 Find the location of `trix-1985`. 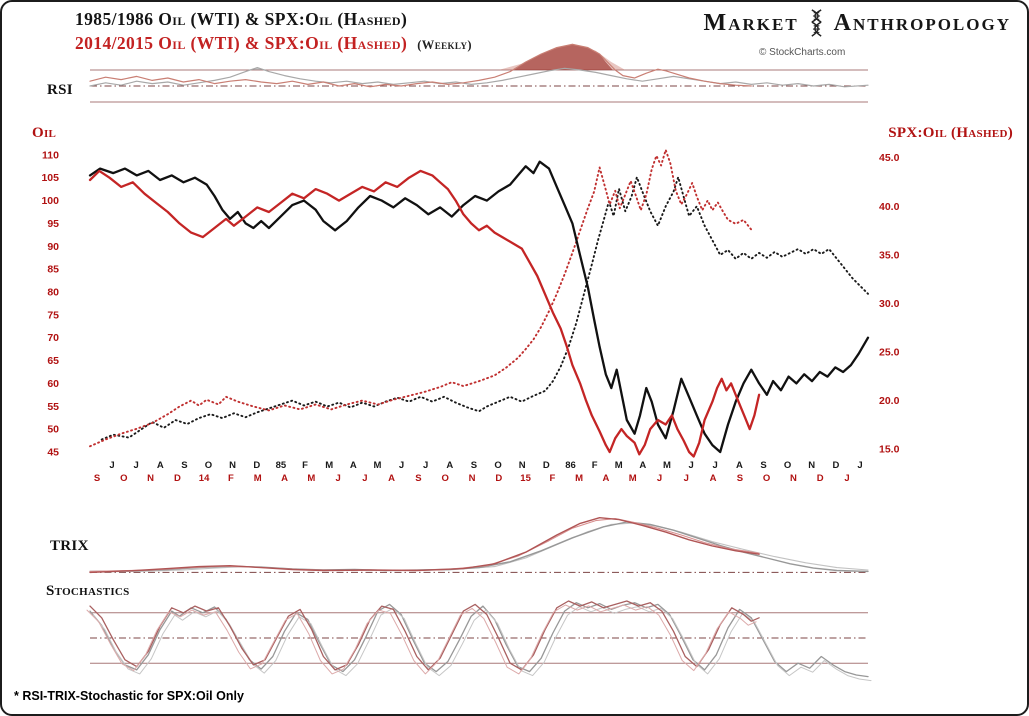

trix-1985 is located at coordinates (479, 547).